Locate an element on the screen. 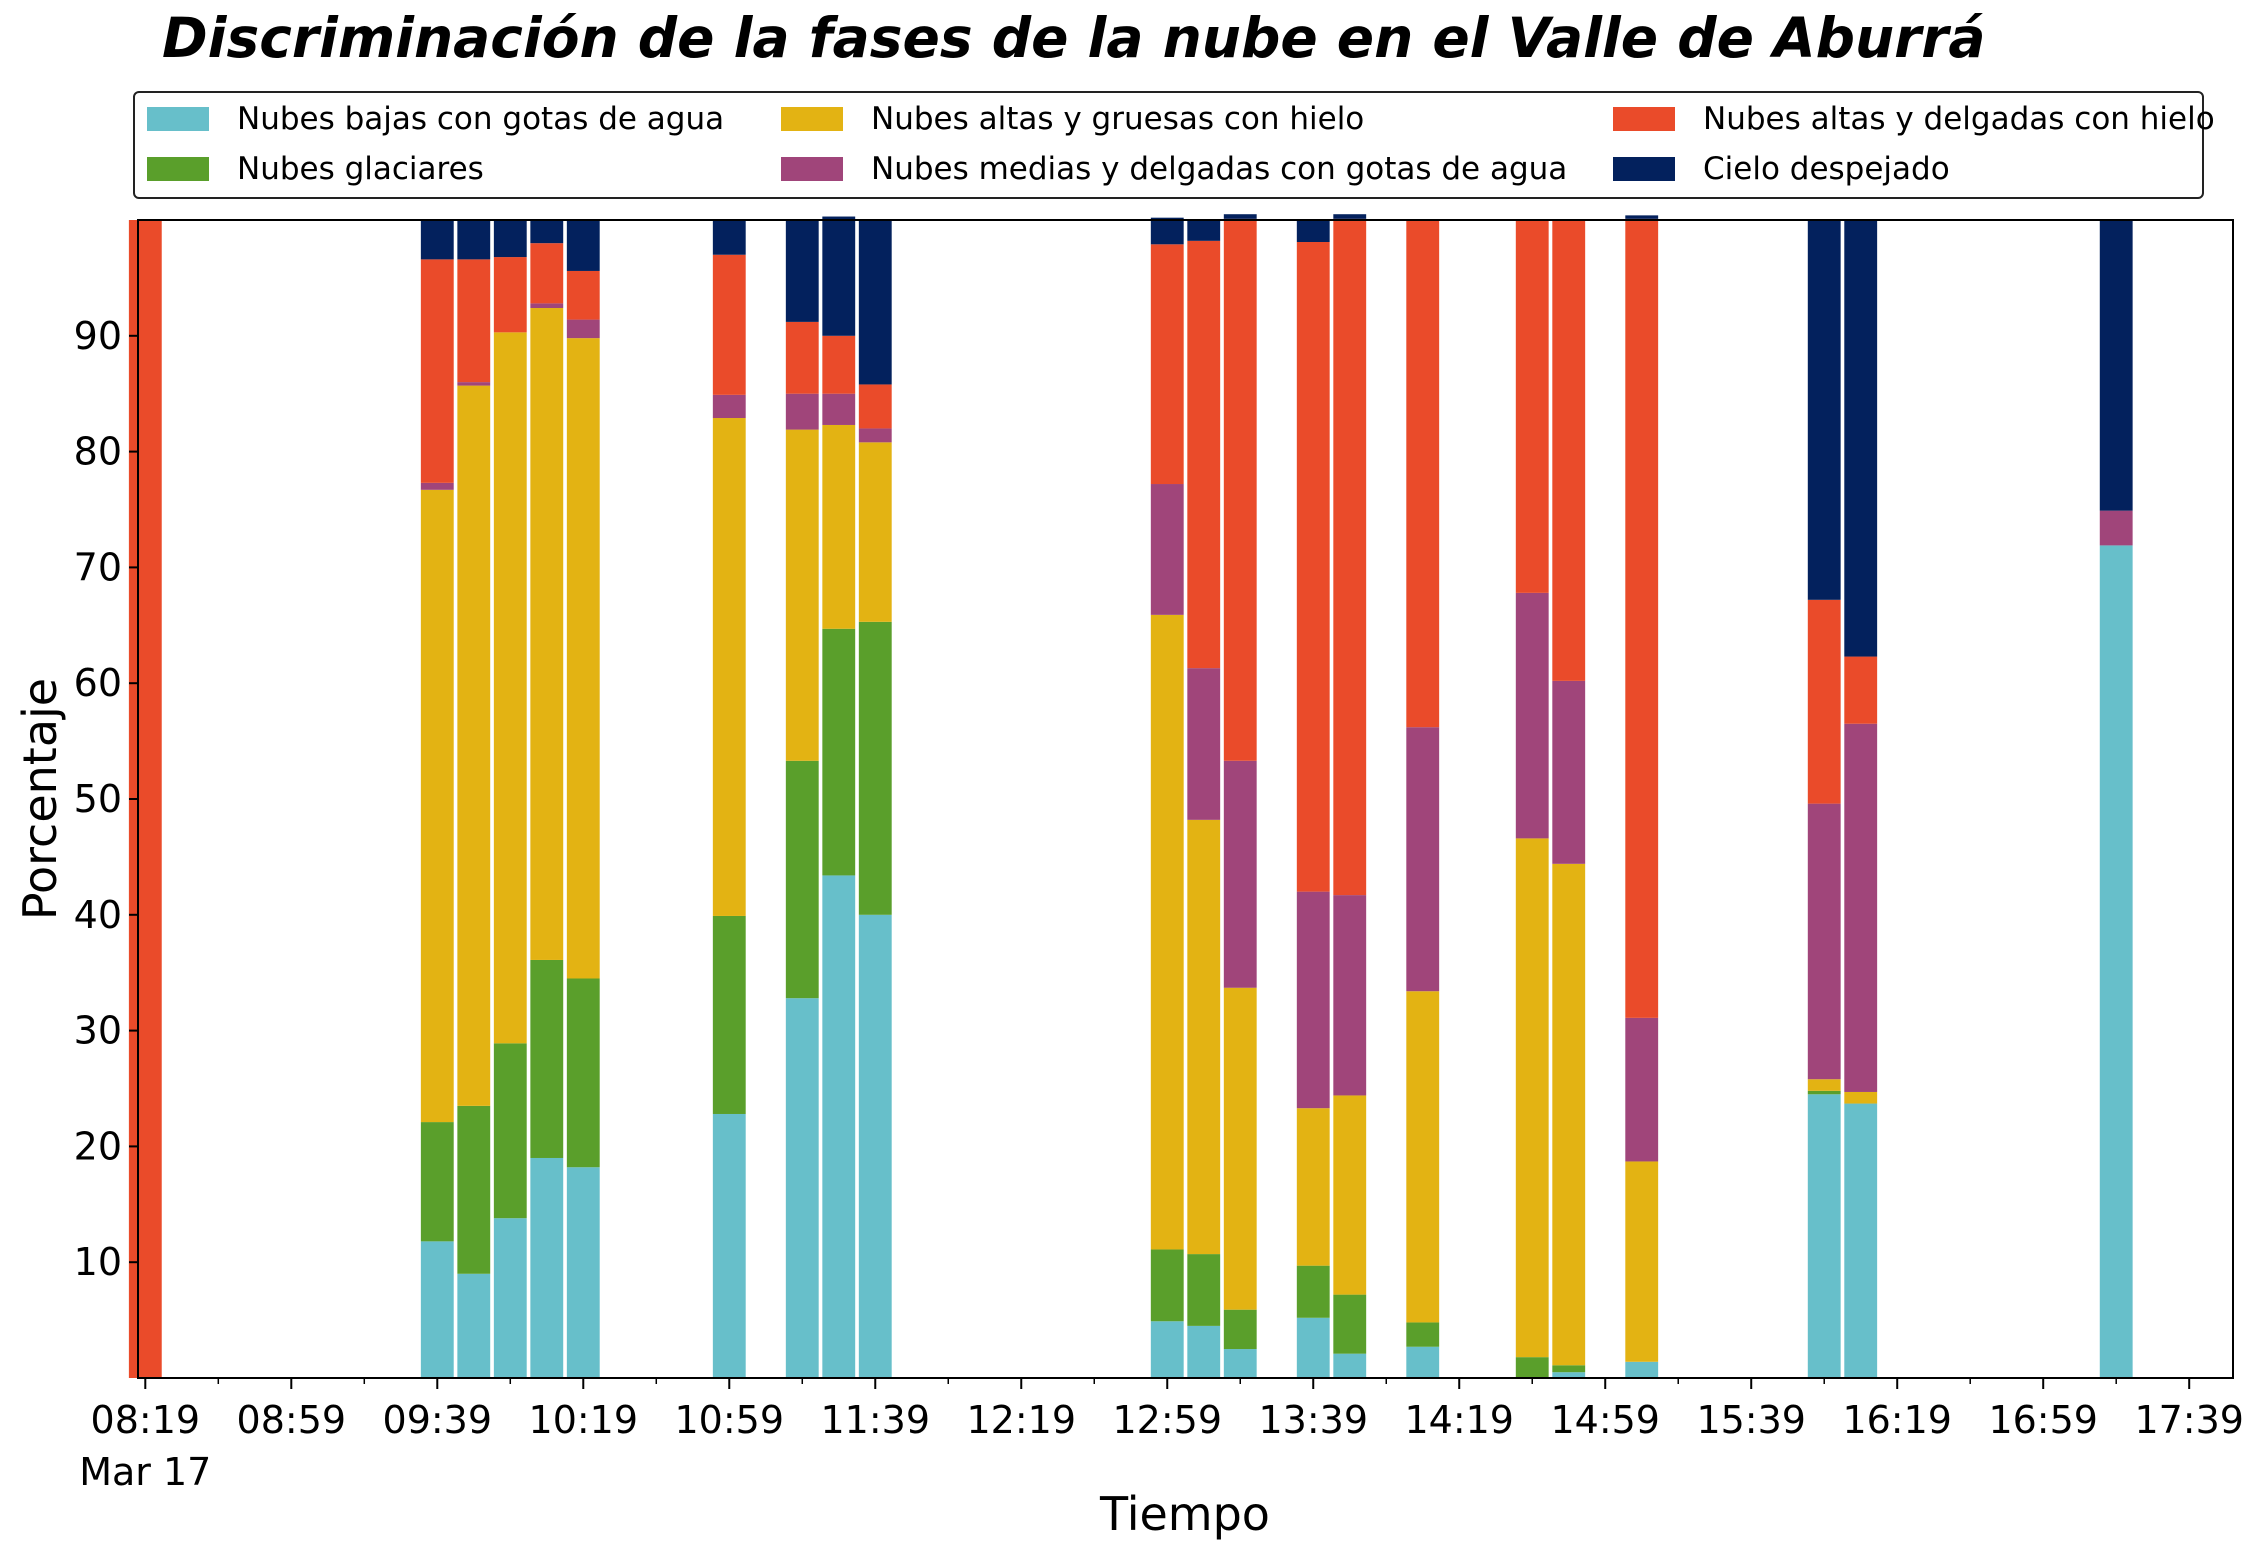  x-tick-label: 14:59 is located at coordinates (1605, 1420).